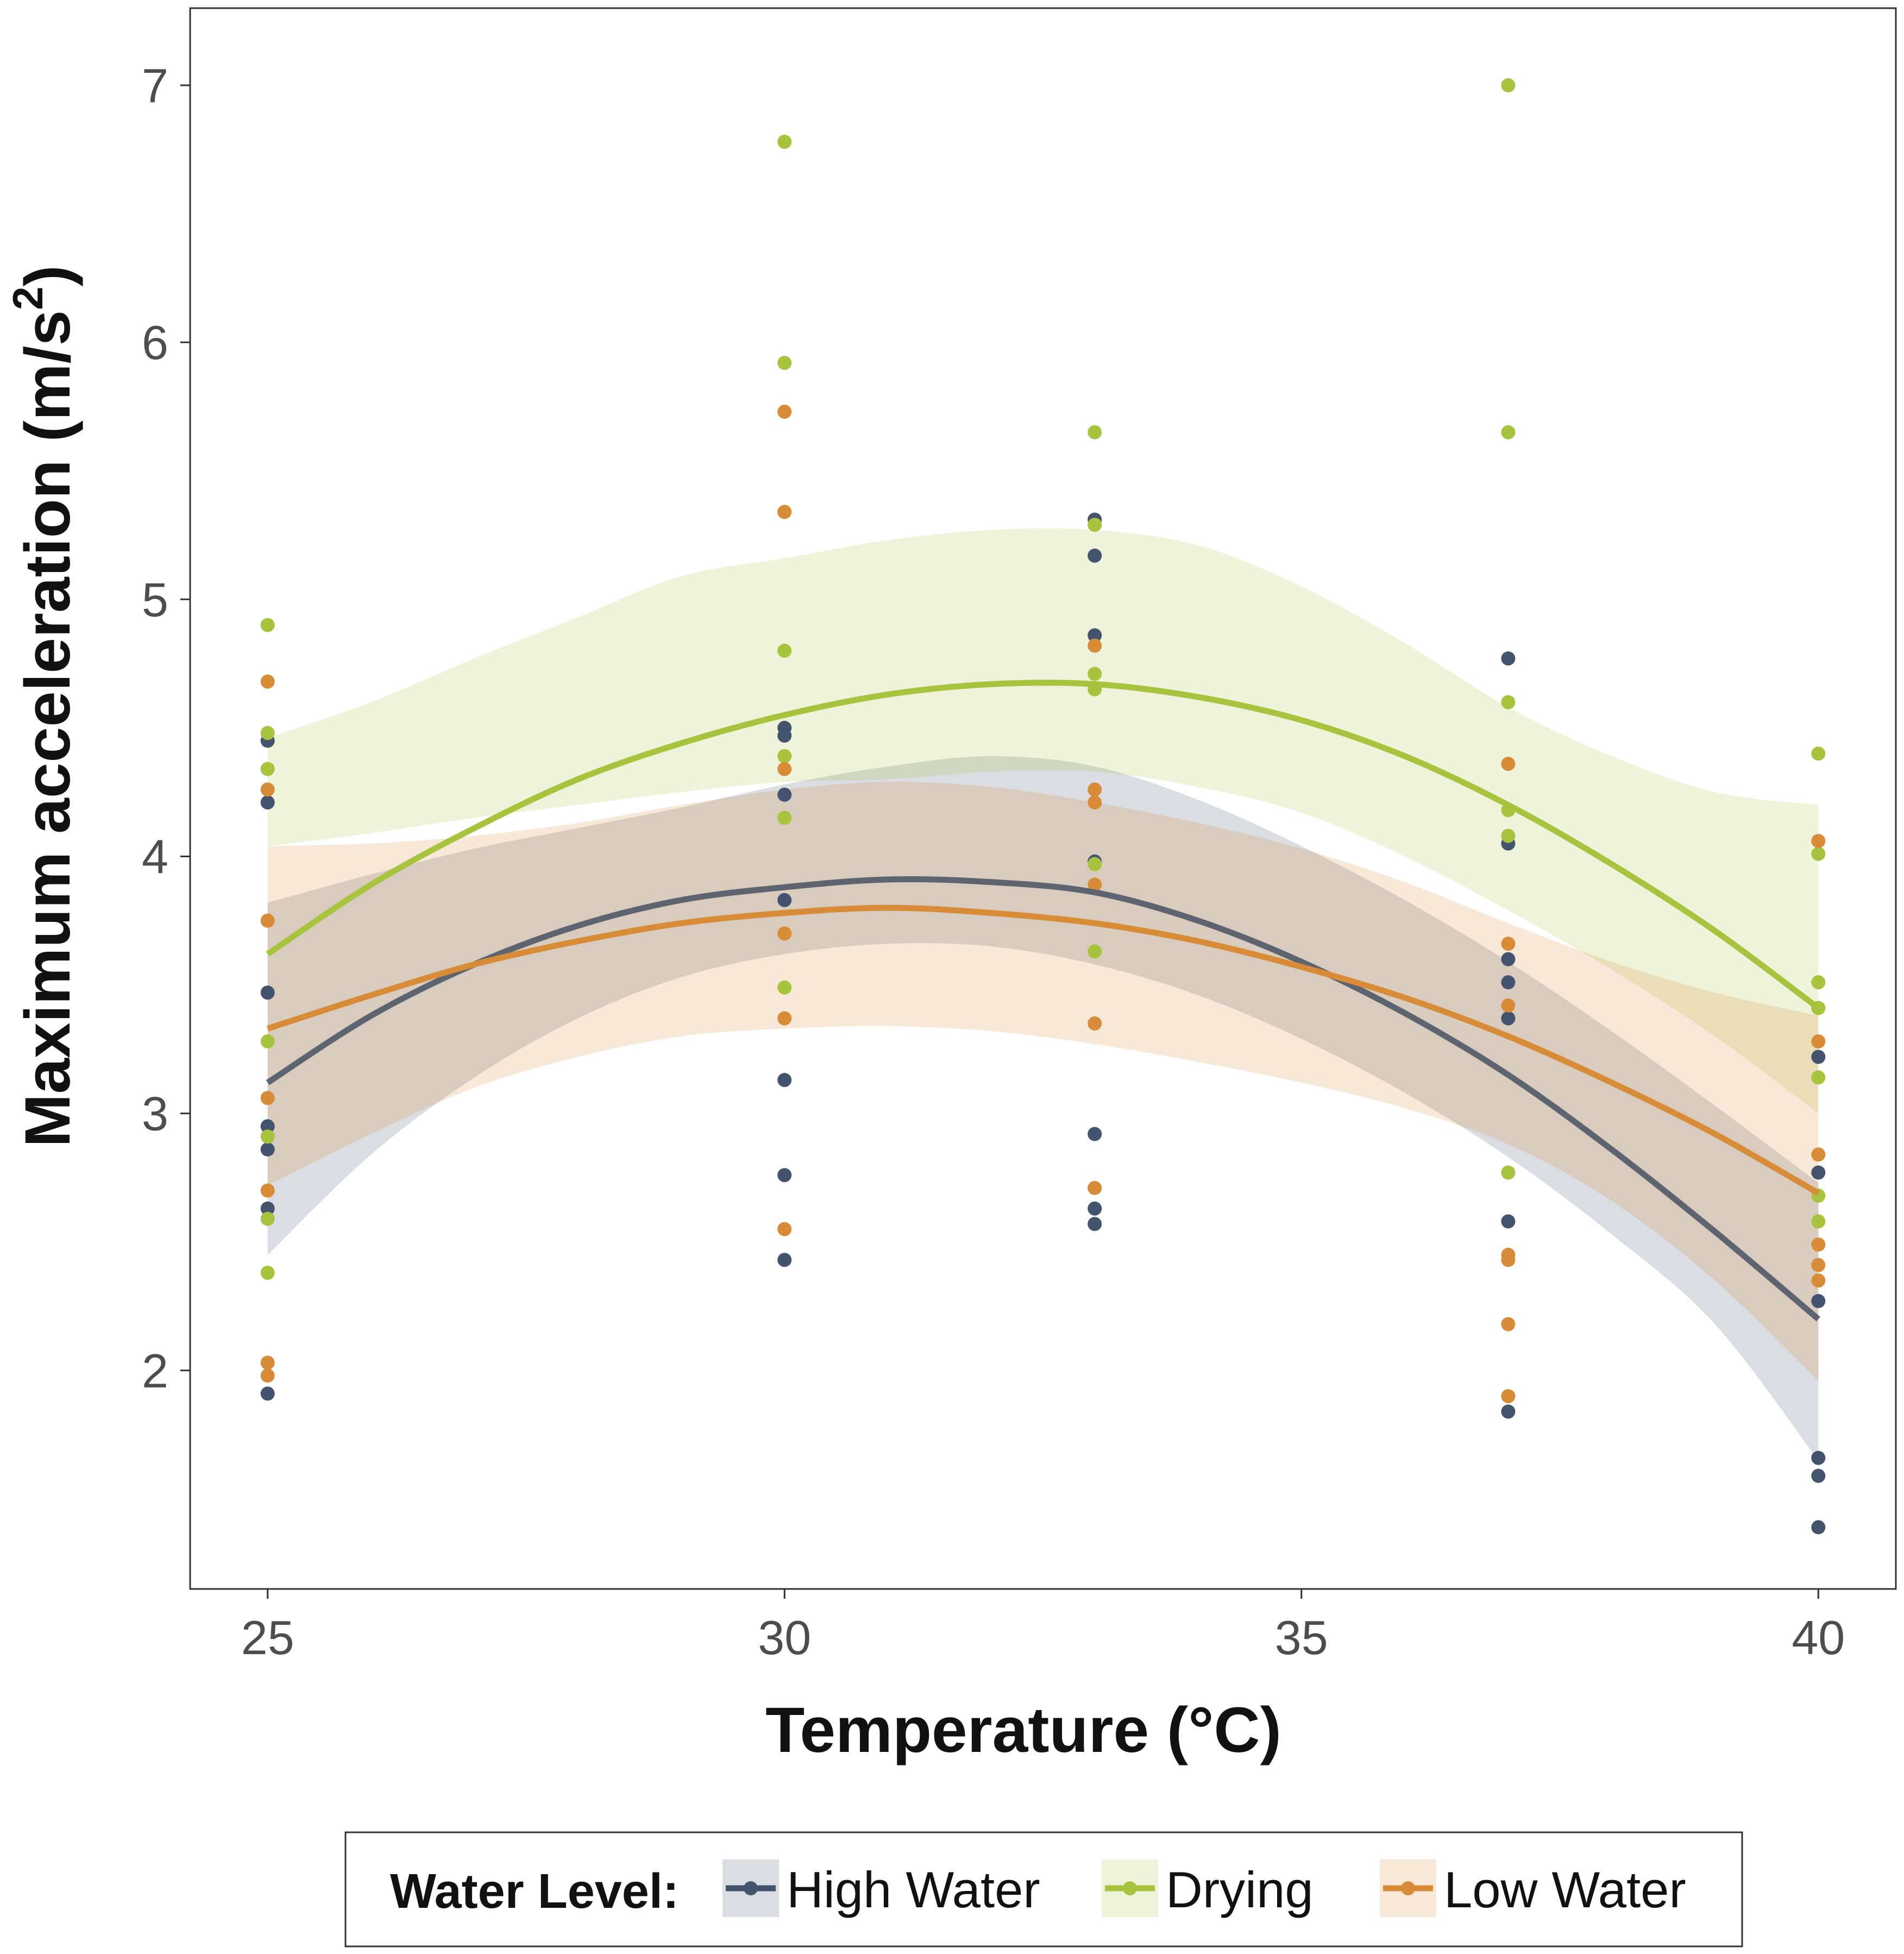 Image resolution: width=1904 pixels, height=1954 pixels. Describe the element at coordinates (155, 1371) in the screenshot. I see `y-tick-label: 2` at that location.